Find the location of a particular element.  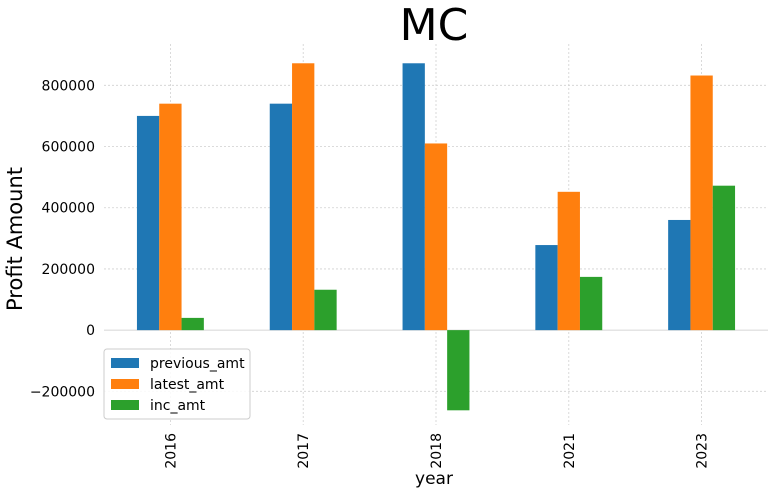

bar-latest-amt-2023 is located at coordinates (701, 203).